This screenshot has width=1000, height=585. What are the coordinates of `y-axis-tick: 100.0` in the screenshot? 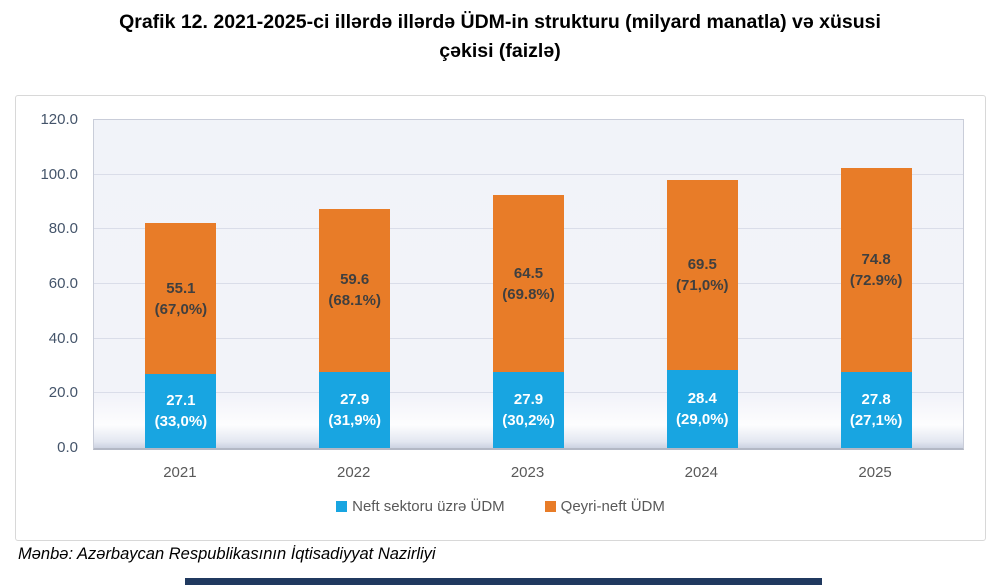 It's located at (59, 174).